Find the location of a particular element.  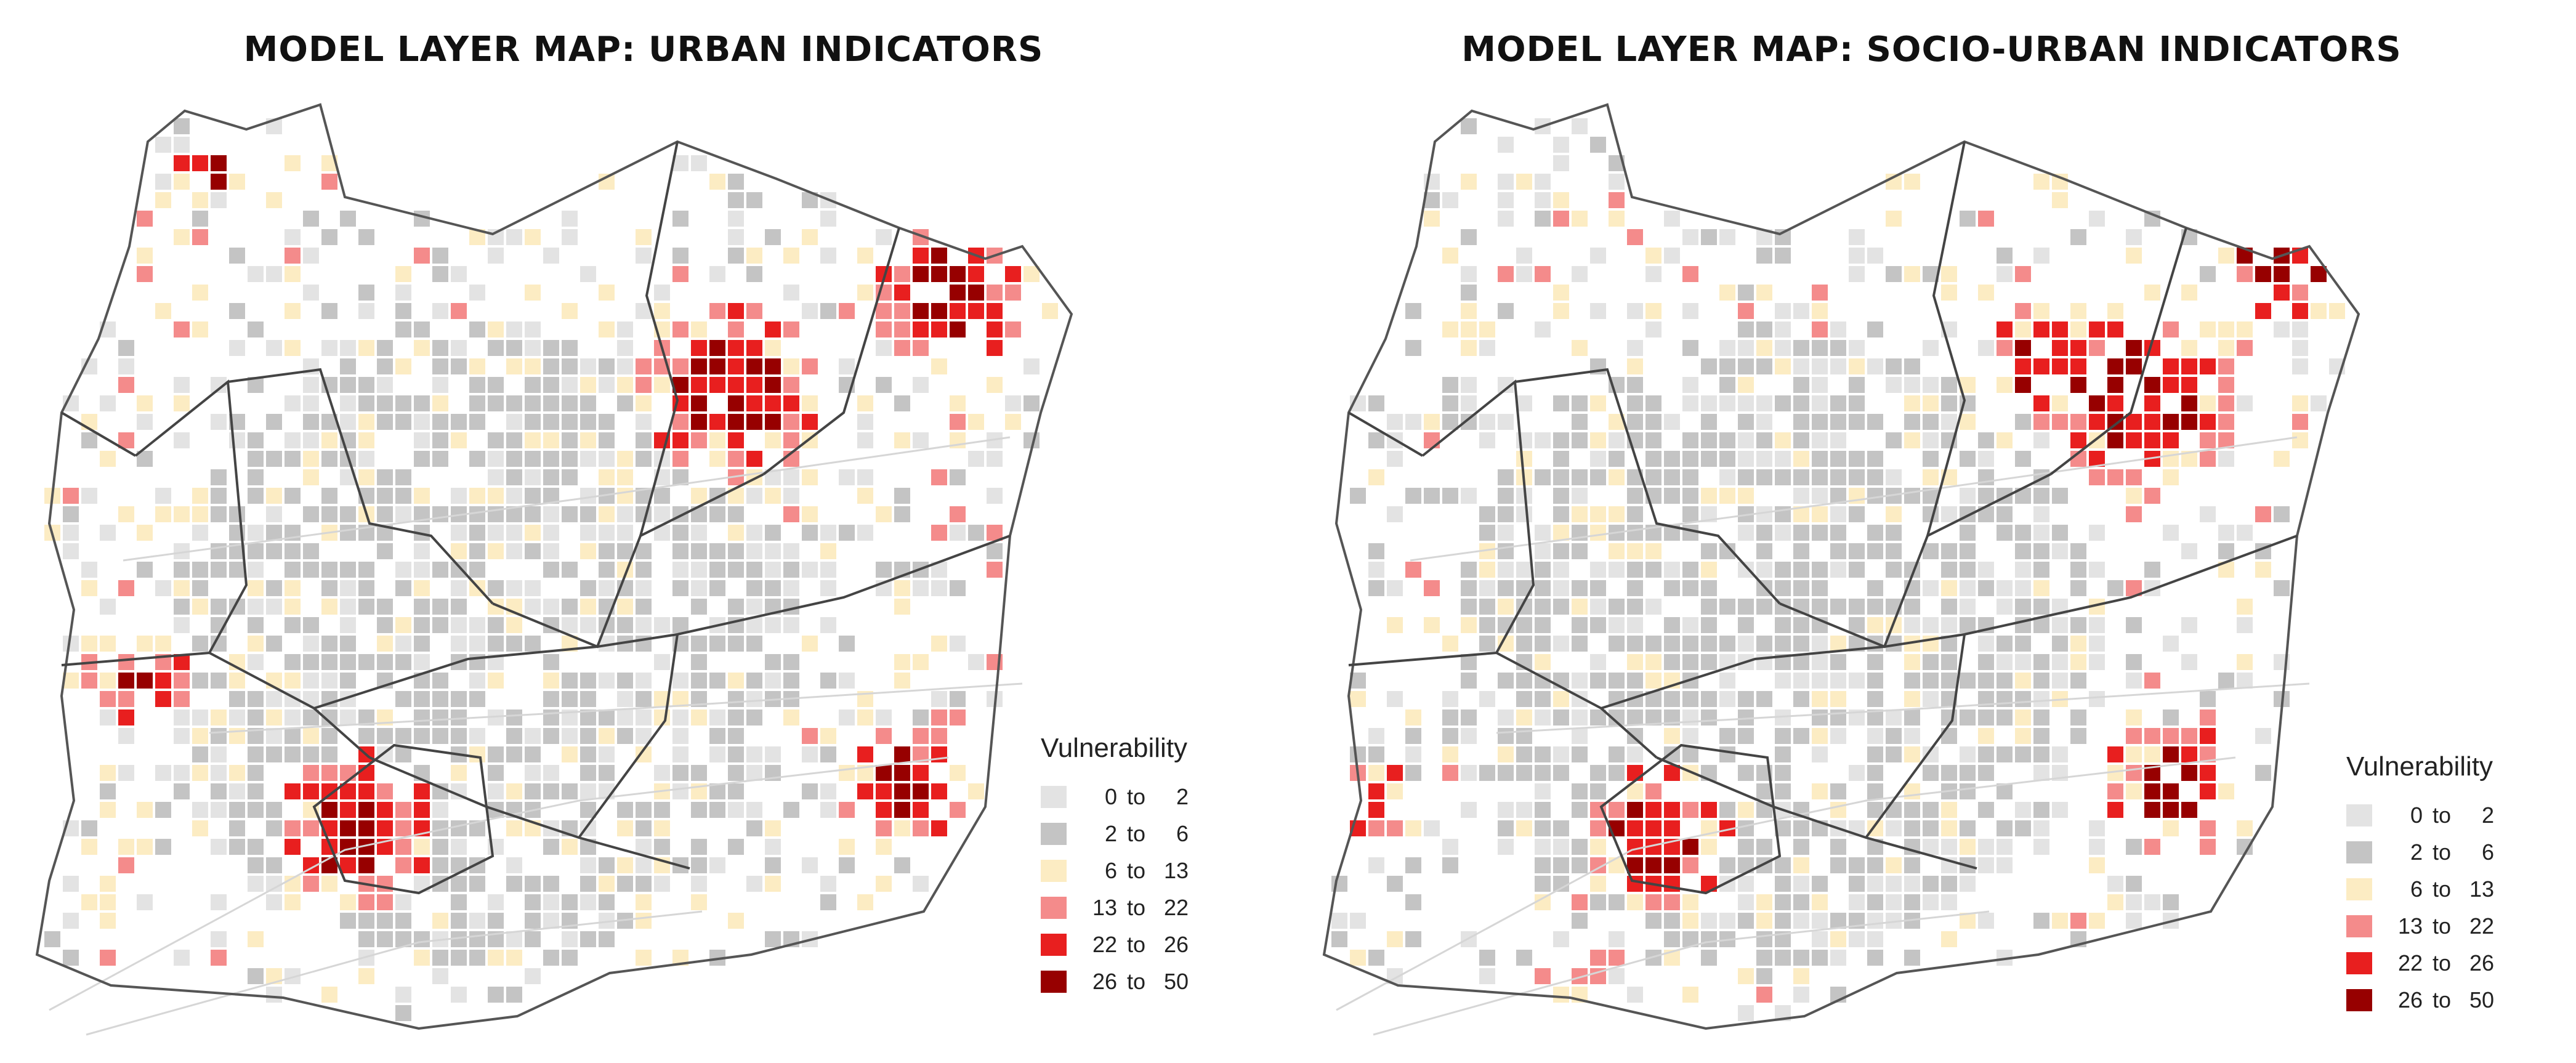

map-title: MODEL LAYER MAP: SOCIO-URBAN INDICATORS is located at coordinates (1931, 50).